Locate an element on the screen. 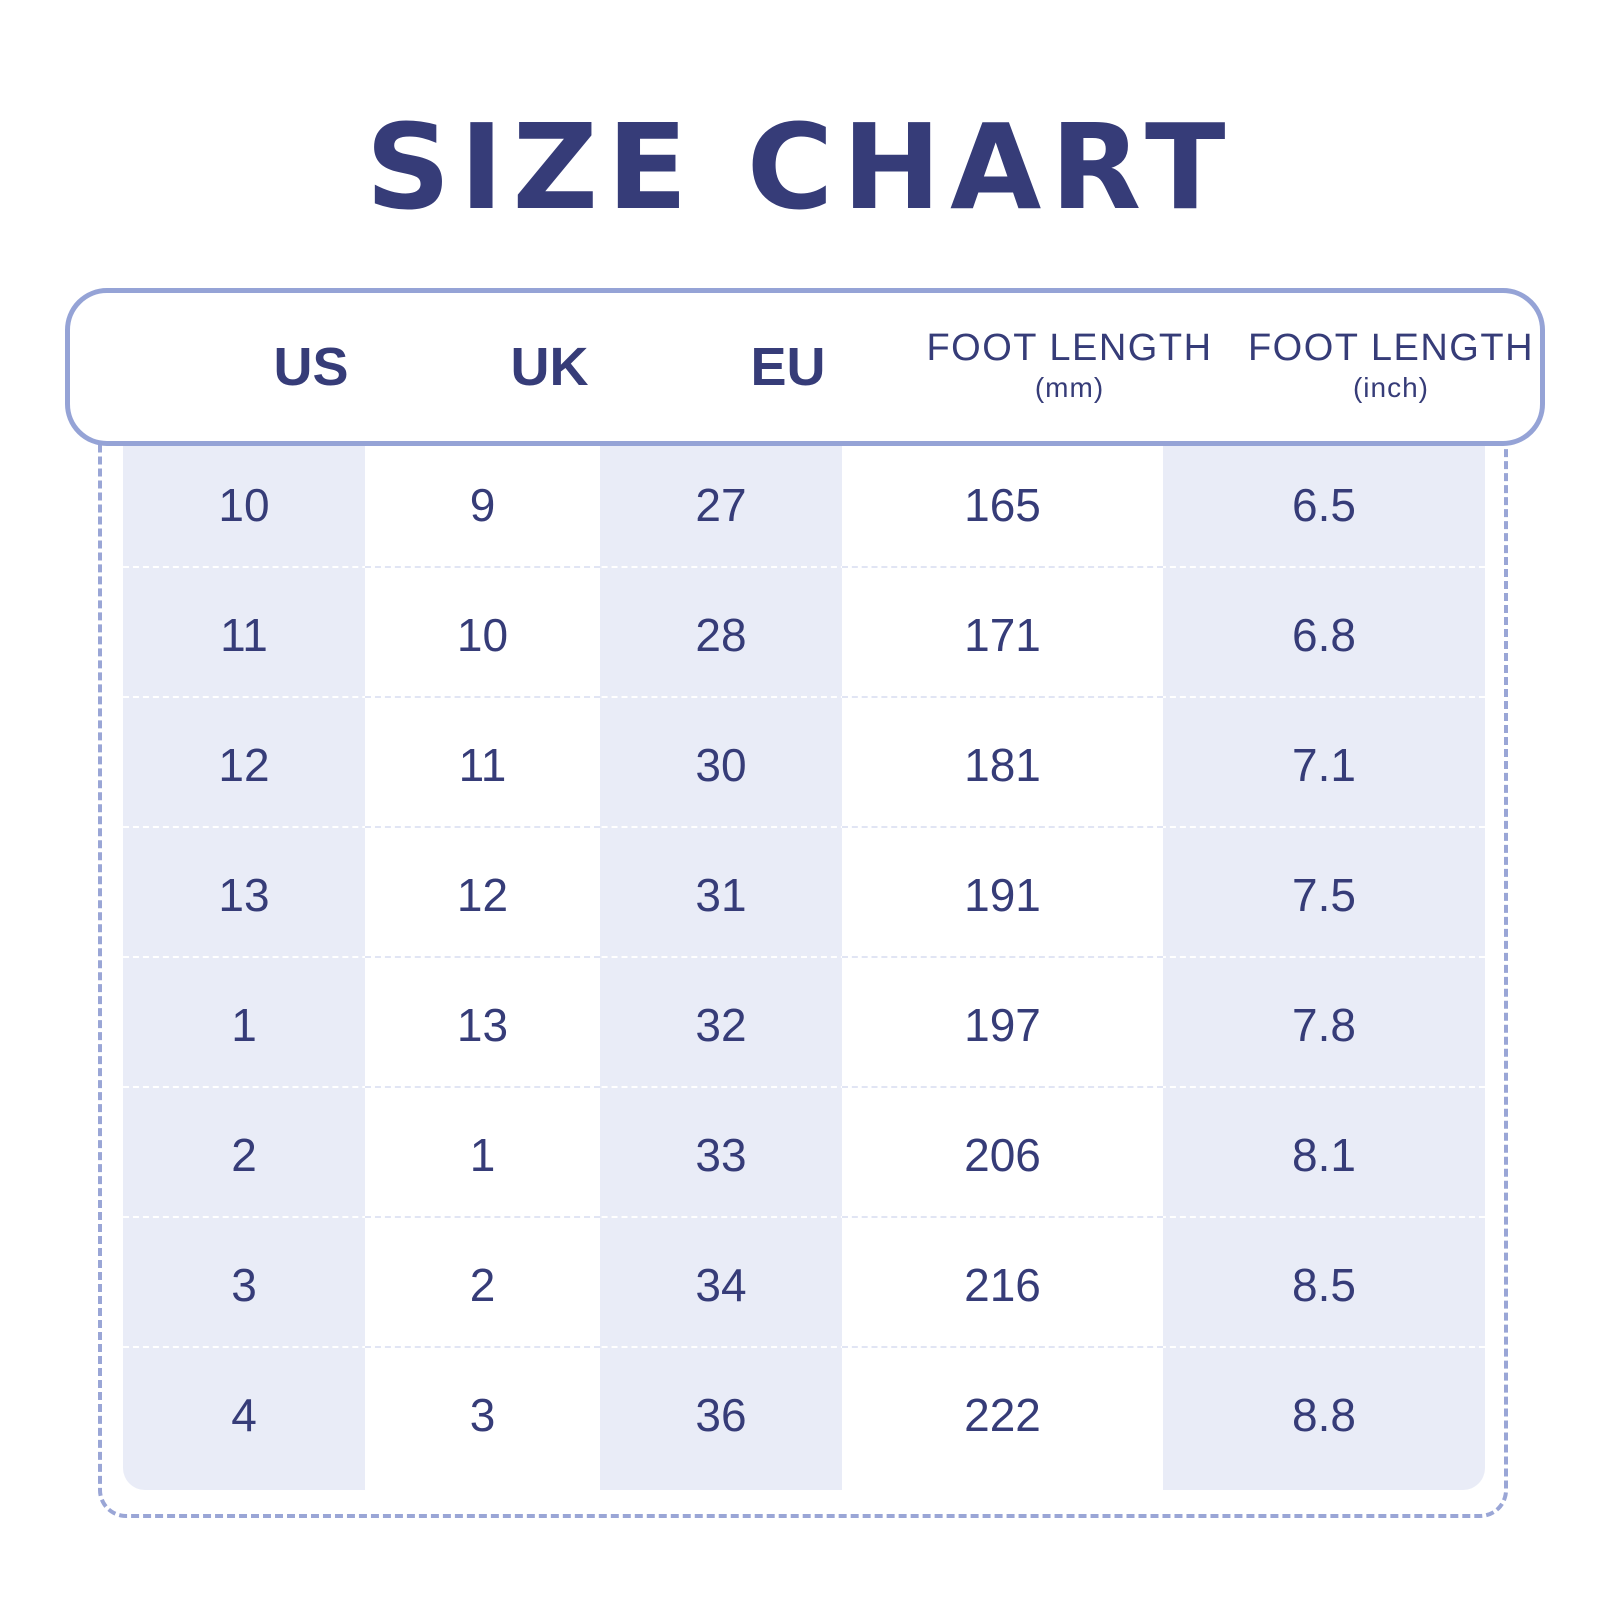 The width and height of the screenshot is (1600, 1600). header-eu-label: EU is located at coordinates (788, 367).